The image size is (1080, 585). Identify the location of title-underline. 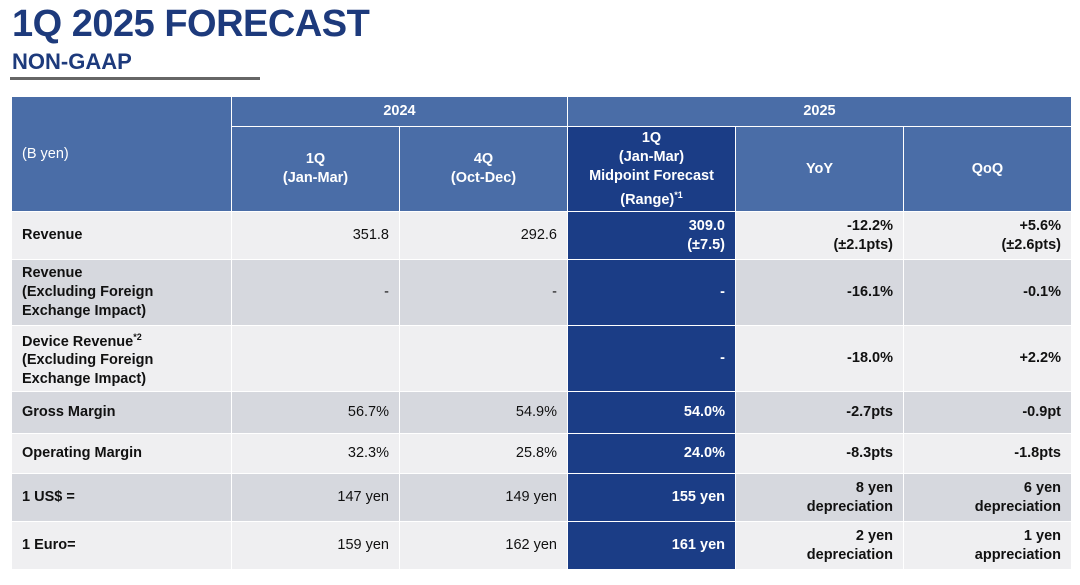
(135, 78).